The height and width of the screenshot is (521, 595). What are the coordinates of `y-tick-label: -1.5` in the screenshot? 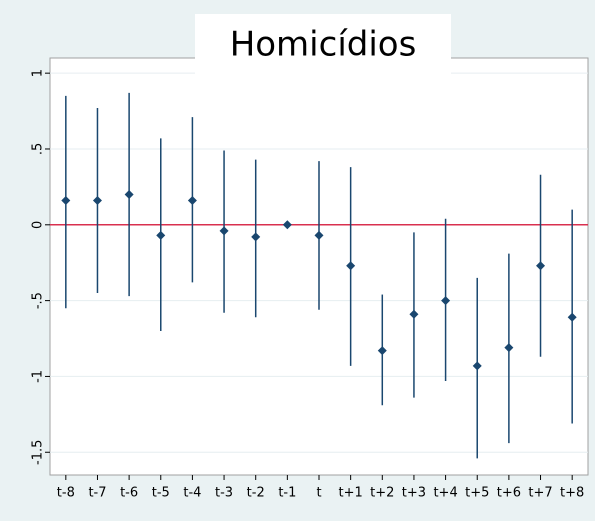 It's located at (38, 452).